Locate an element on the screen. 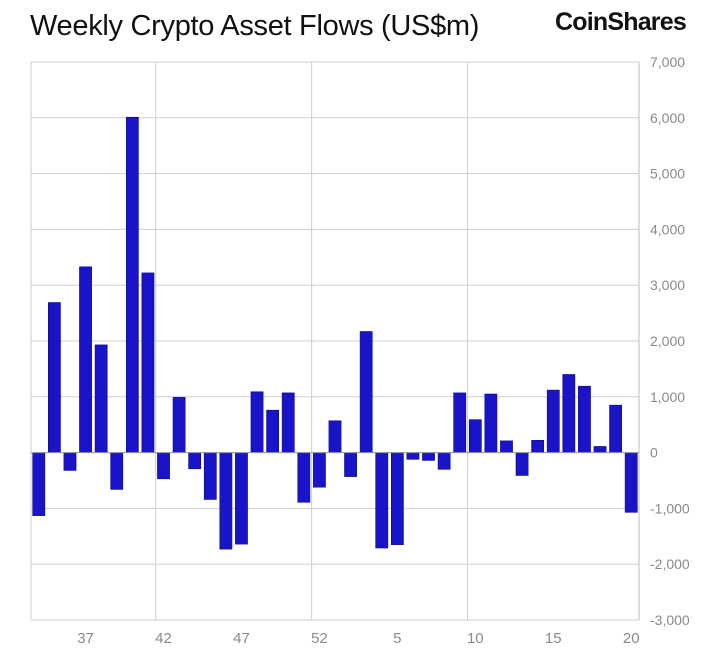 This screenshot has height=652, width=720. y-tick-label: -3,000 is located at coordinates (670, 620).